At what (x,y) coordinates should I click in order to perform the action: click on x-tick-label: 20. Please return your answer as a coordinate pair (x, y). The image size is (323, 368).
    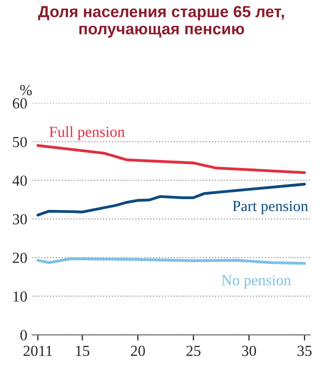
    Looking at the image, I should click on (137, 351).